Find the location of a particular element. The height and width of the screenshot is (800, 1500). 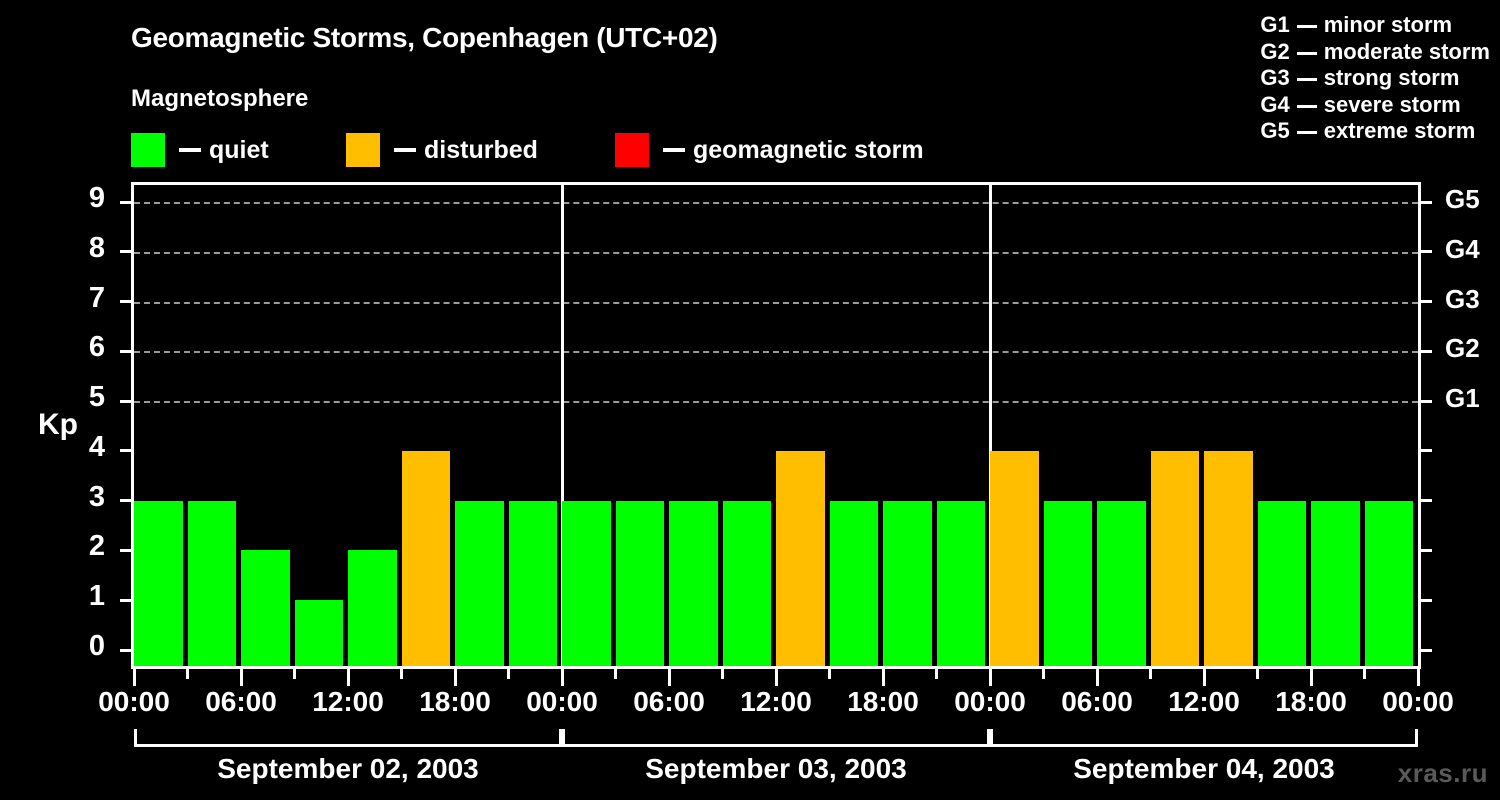

day-label-0: September 02, 2003 is located at coordinates (348, 768).